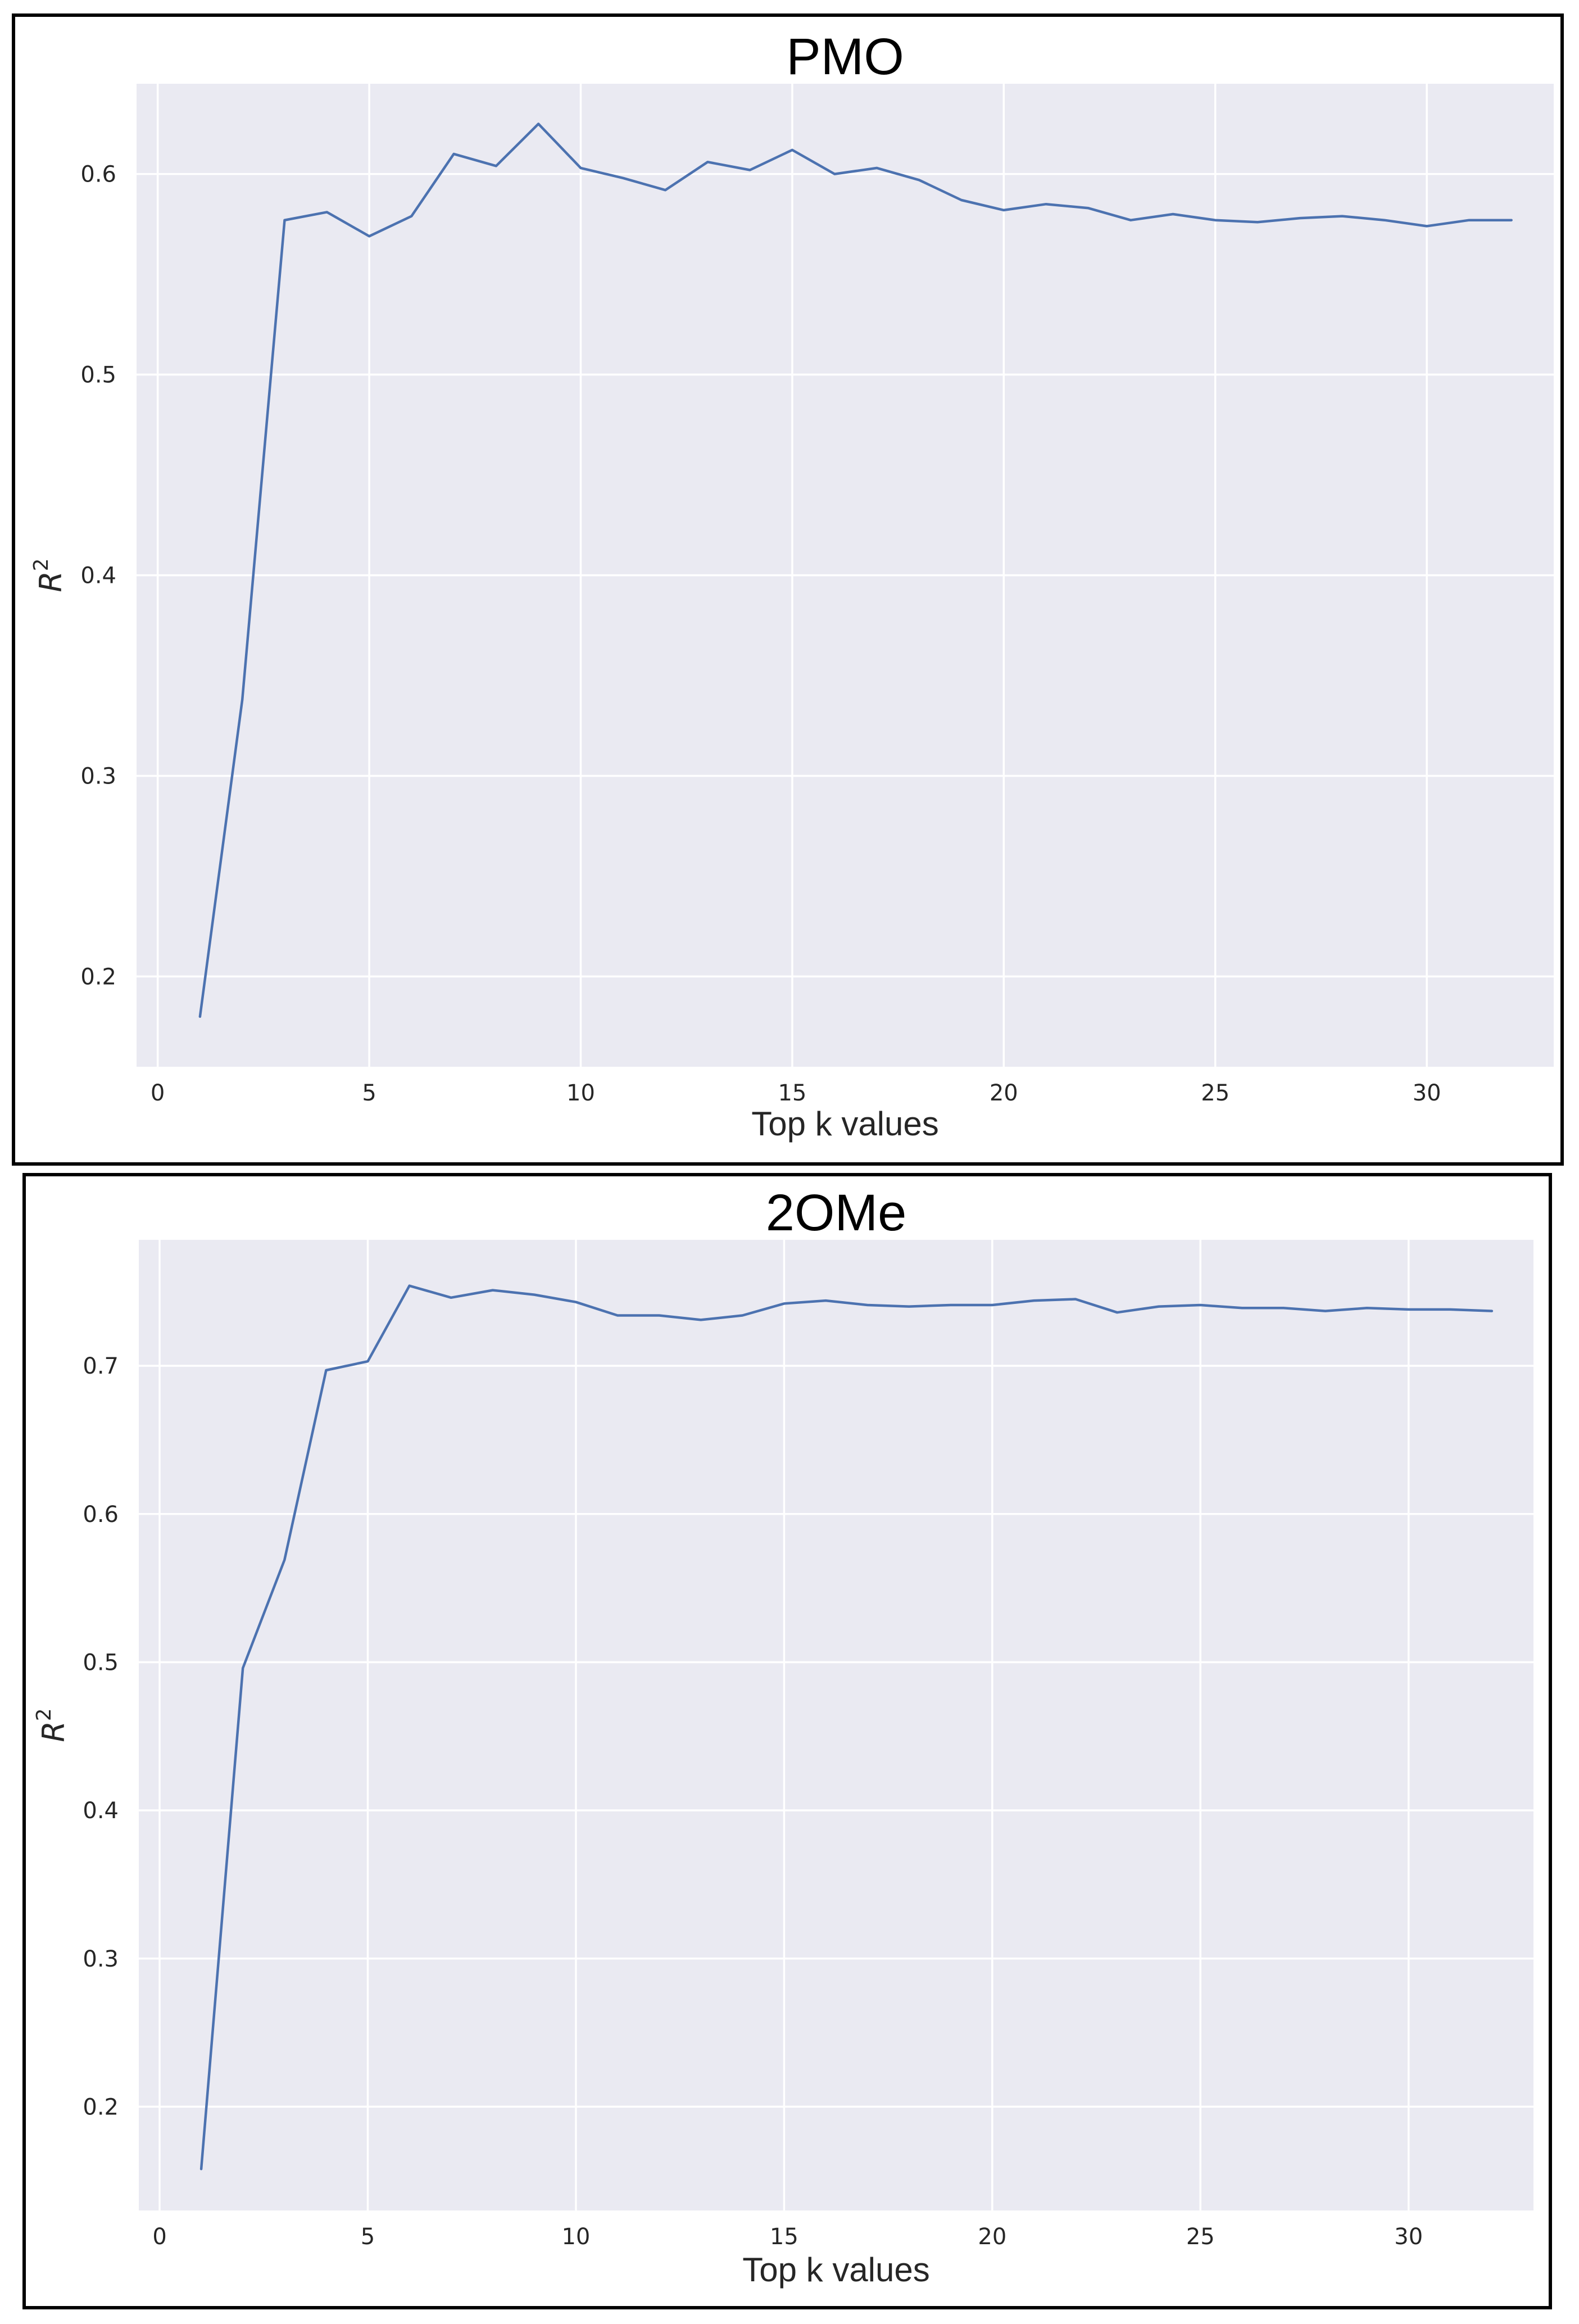 The width and height of the screenshot is (1579, 2324). I want to click on chart-title: PMO, so click(845, 56).